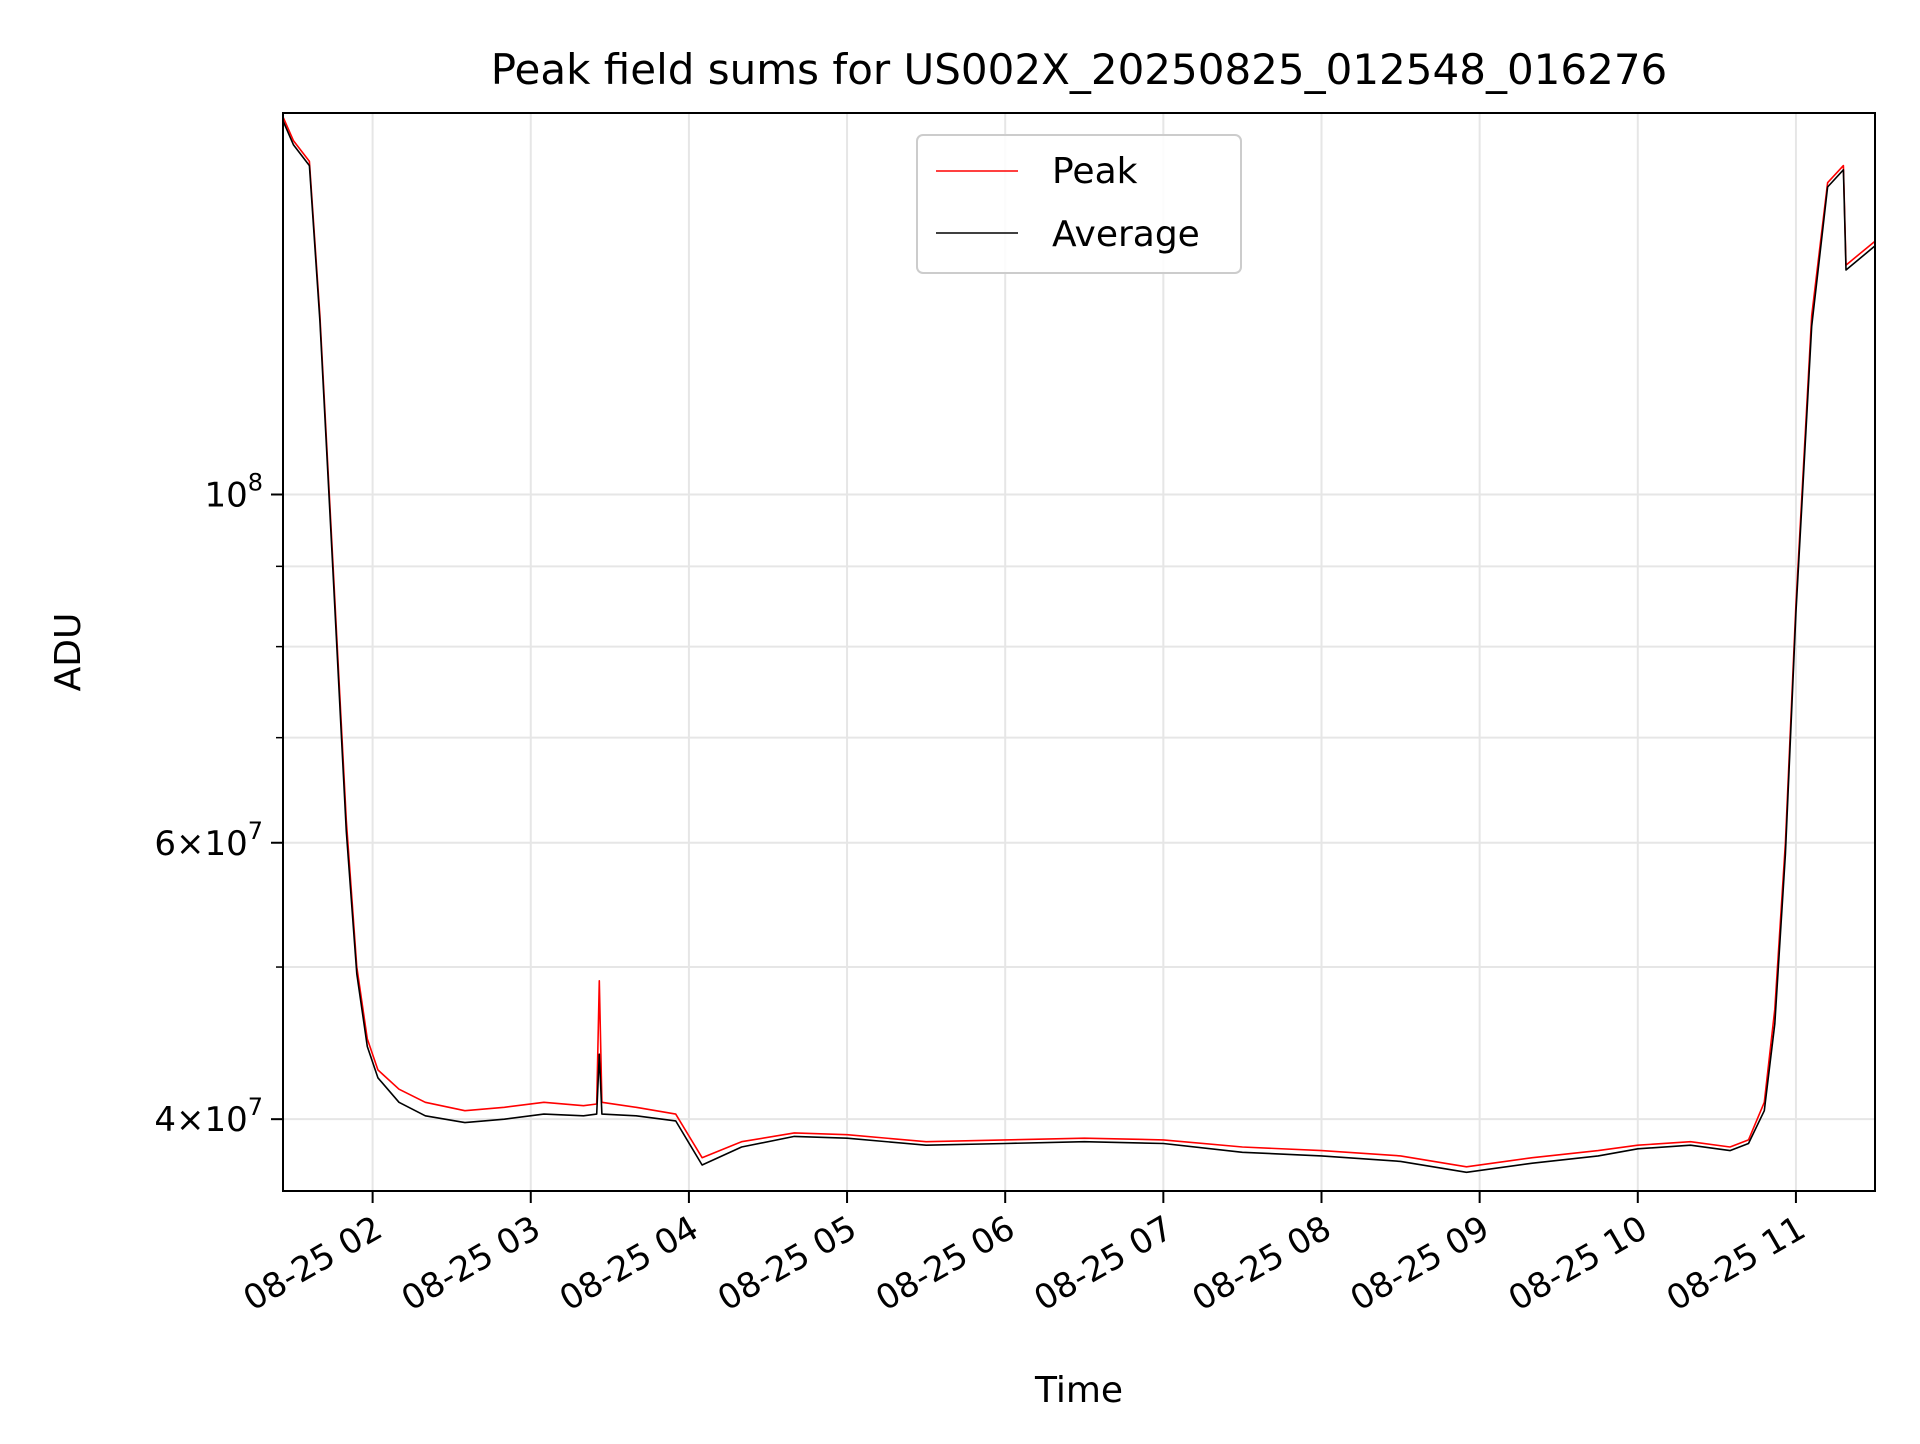  I want to click on x-axis-label: Time, so click(1078, 1390).